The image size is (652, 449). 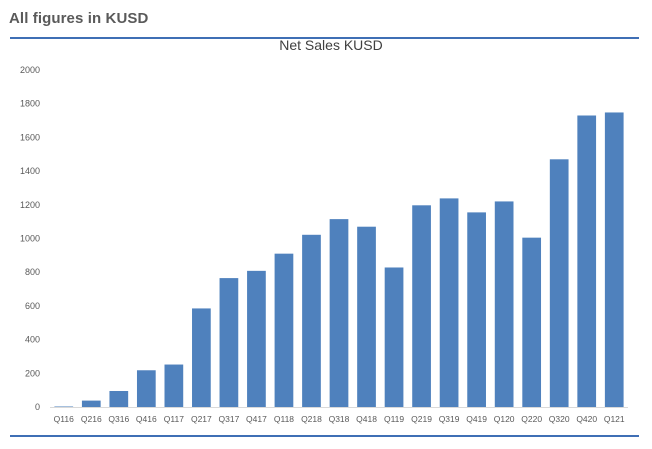 What do you see at coordinates (284, 330) in the screenshot?
I see `bar-q118` at bounding box center [284, 330].